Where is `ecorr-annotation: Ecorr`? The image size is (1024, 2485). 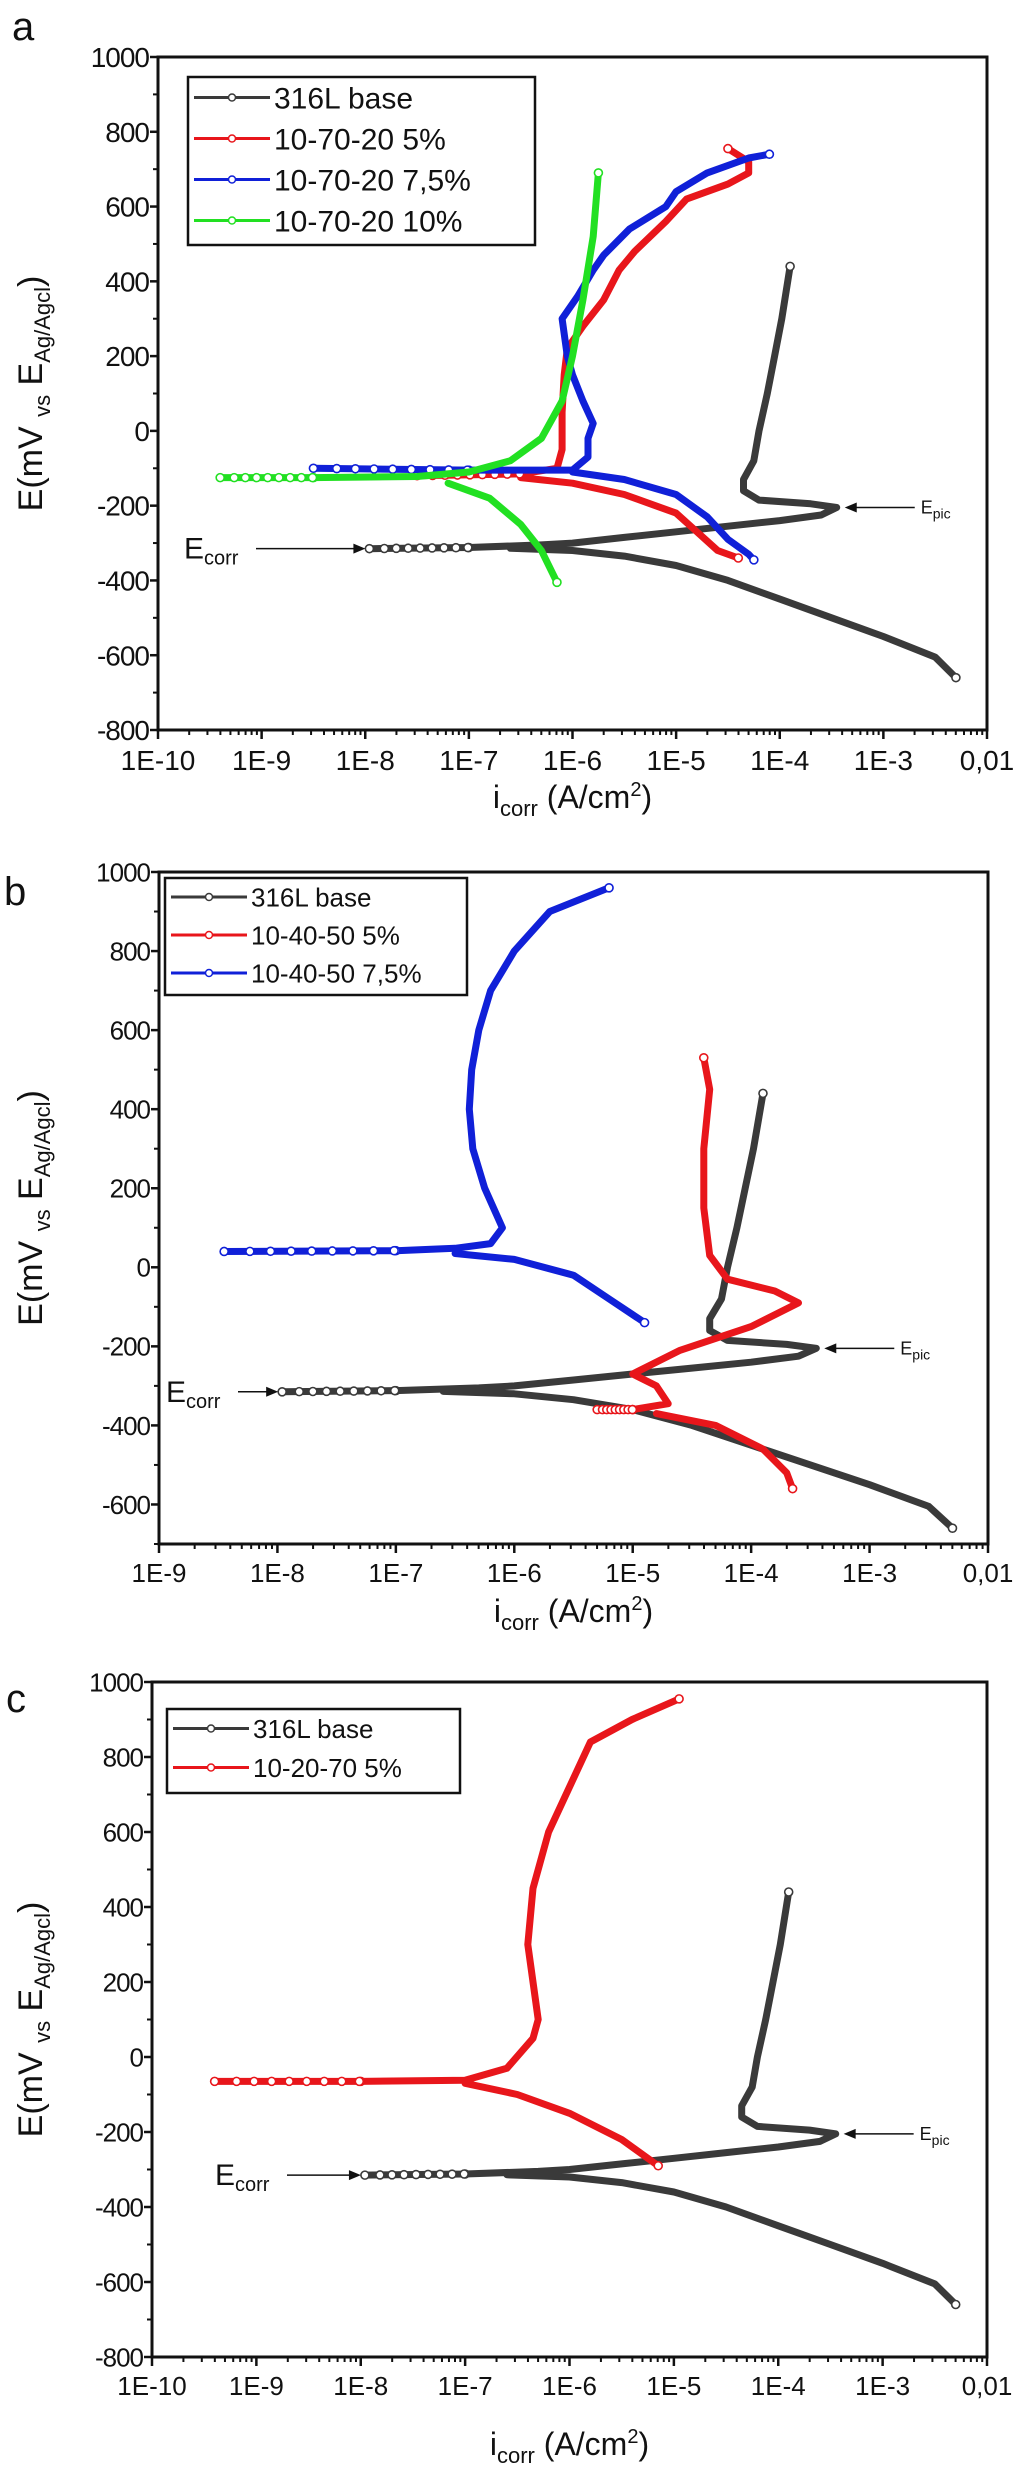
ecorr-annotation: Ecorr is located at coordinates (193, 1394).